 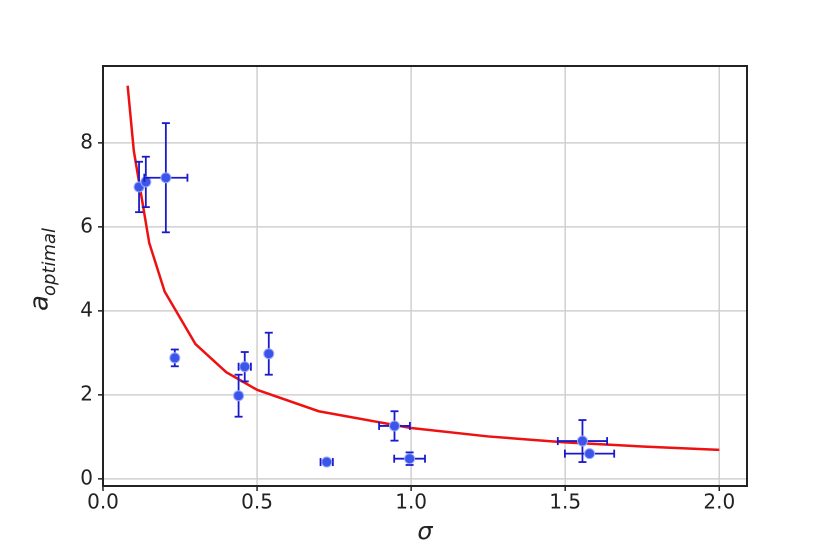 What do you see at coordinates (257, 502) in the screenshot?
I see `x-tick-label: 0.5` at bounding box center [257, 502].